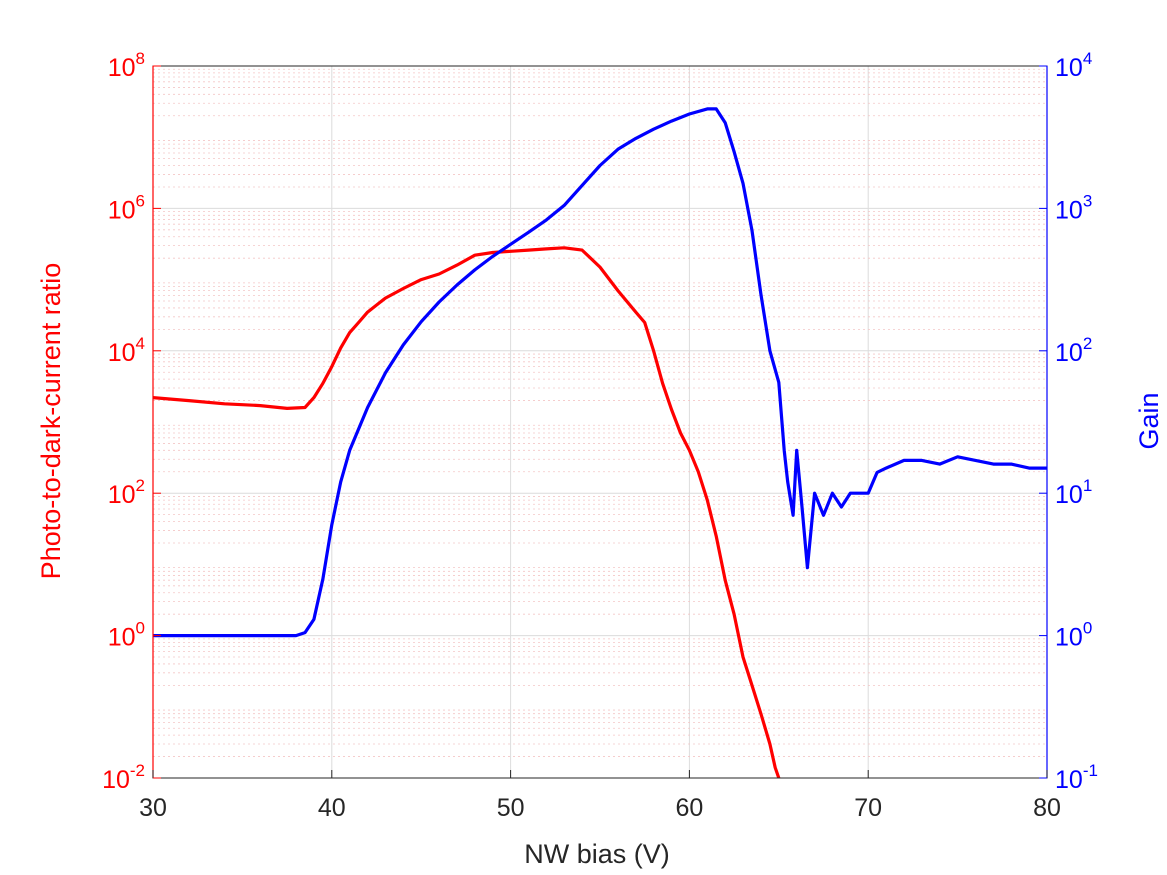 The width and height of the screenshot is (1167, 875). Describe the element at coordinates (126, 207) in the screenshot. I see `left-tick-label: 10⁶` at that location.